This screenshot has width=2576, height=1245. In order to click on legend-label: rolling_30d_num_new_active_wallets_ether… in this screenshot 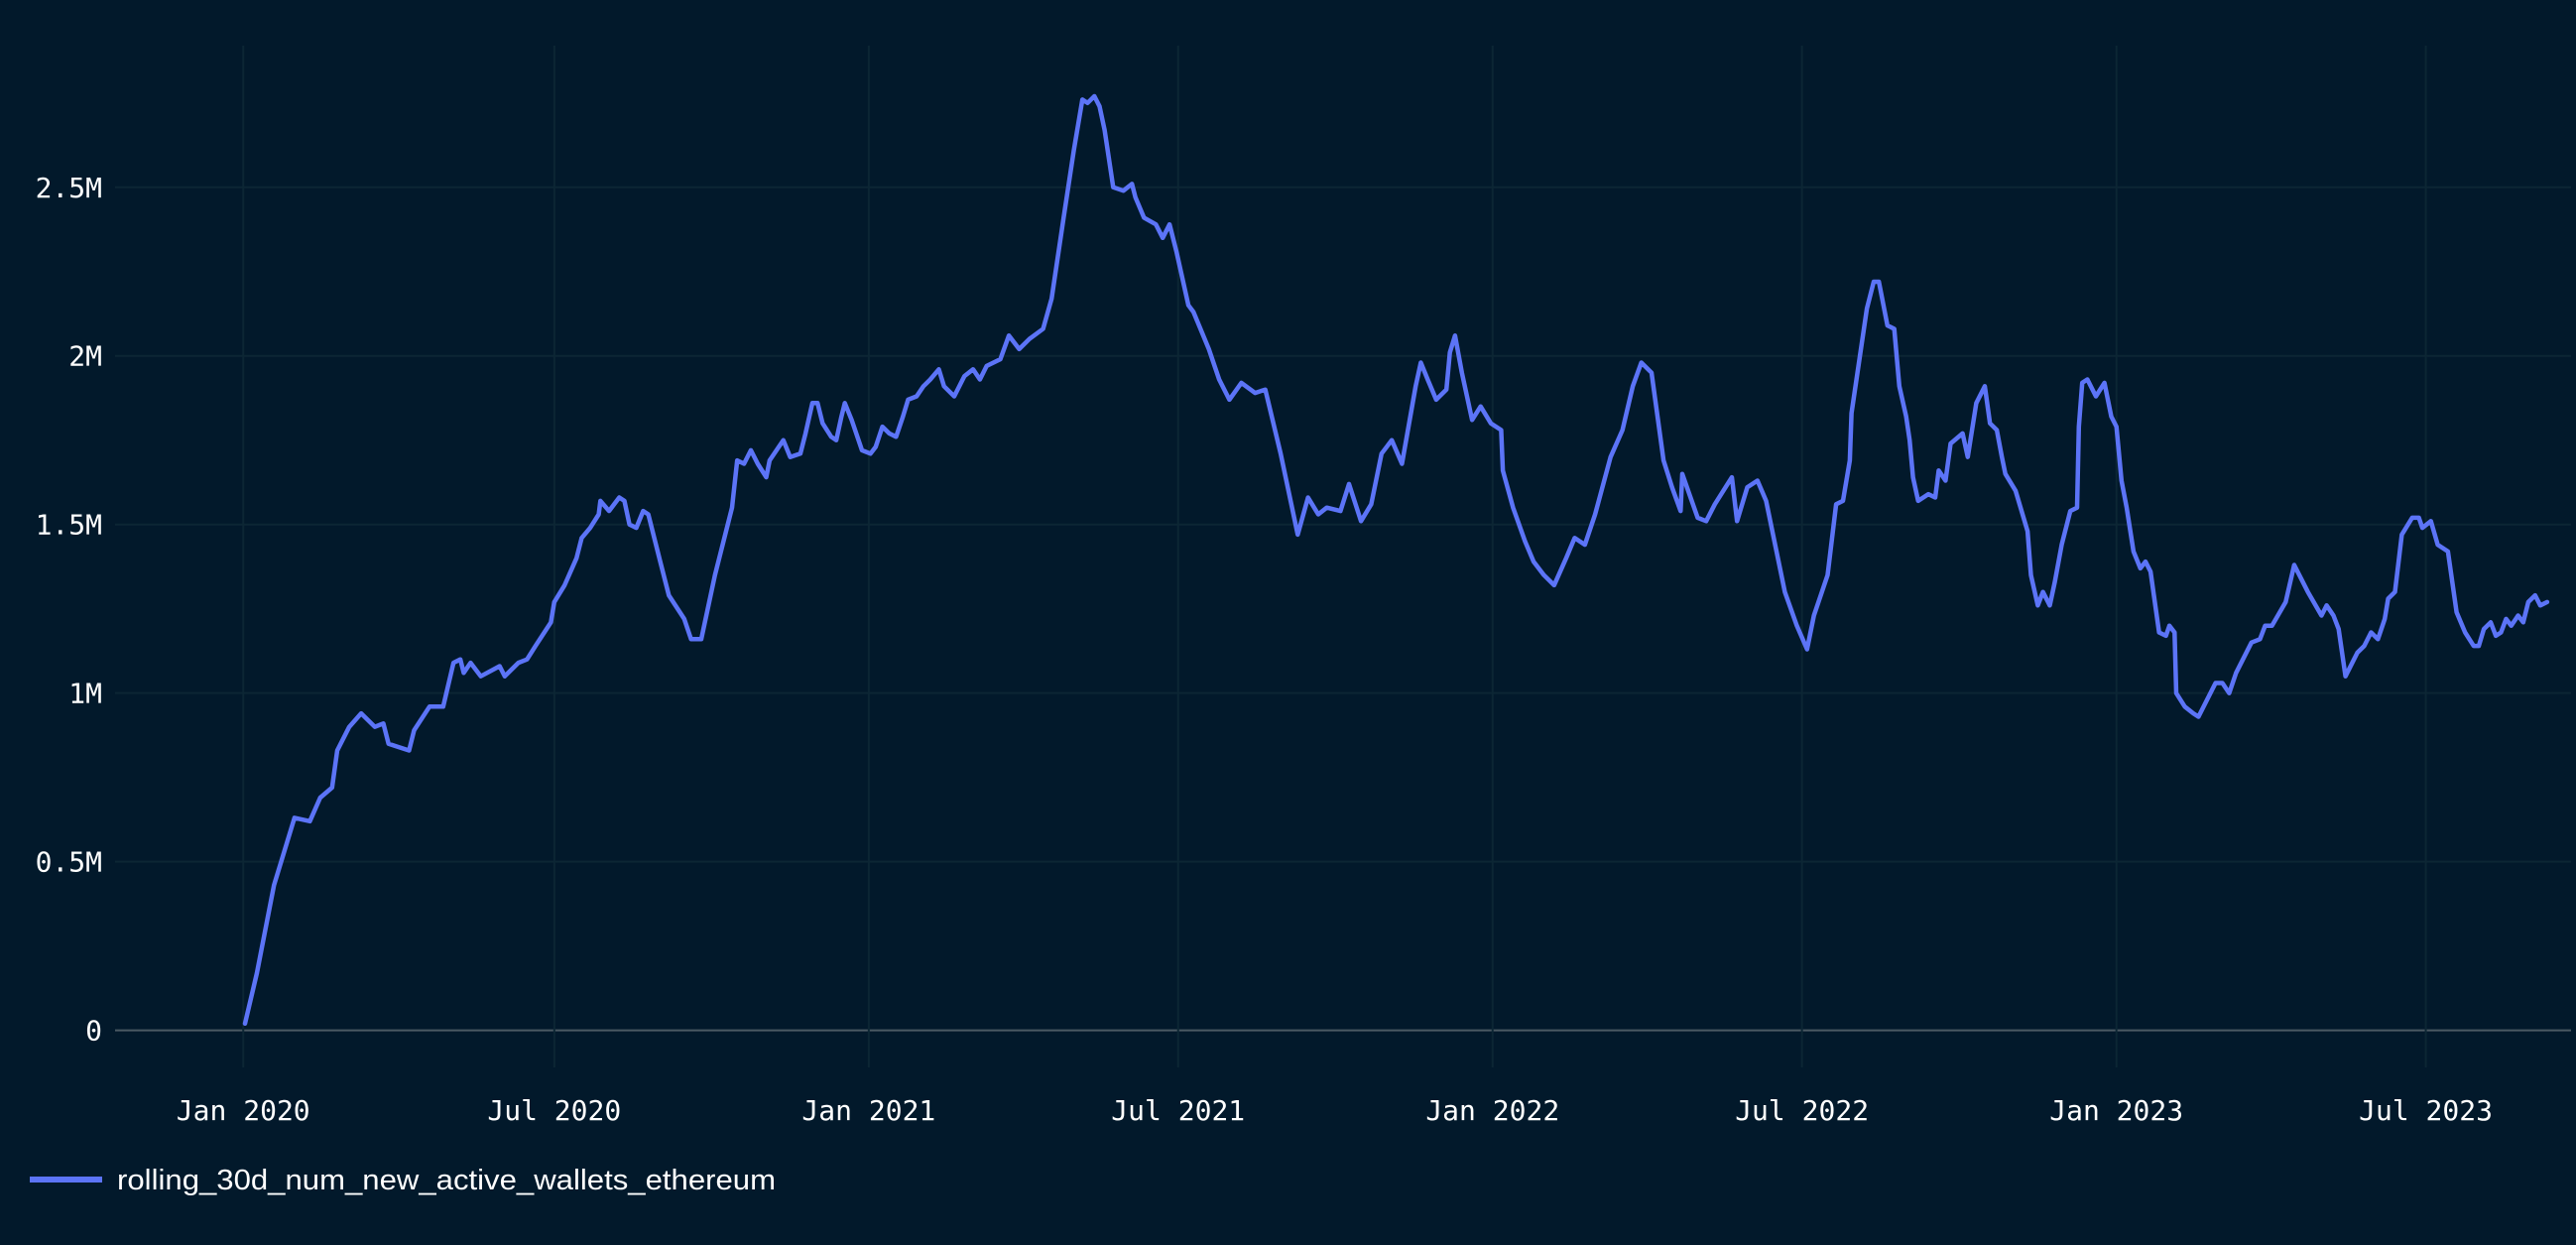, I will do `click(446, 1181)`.